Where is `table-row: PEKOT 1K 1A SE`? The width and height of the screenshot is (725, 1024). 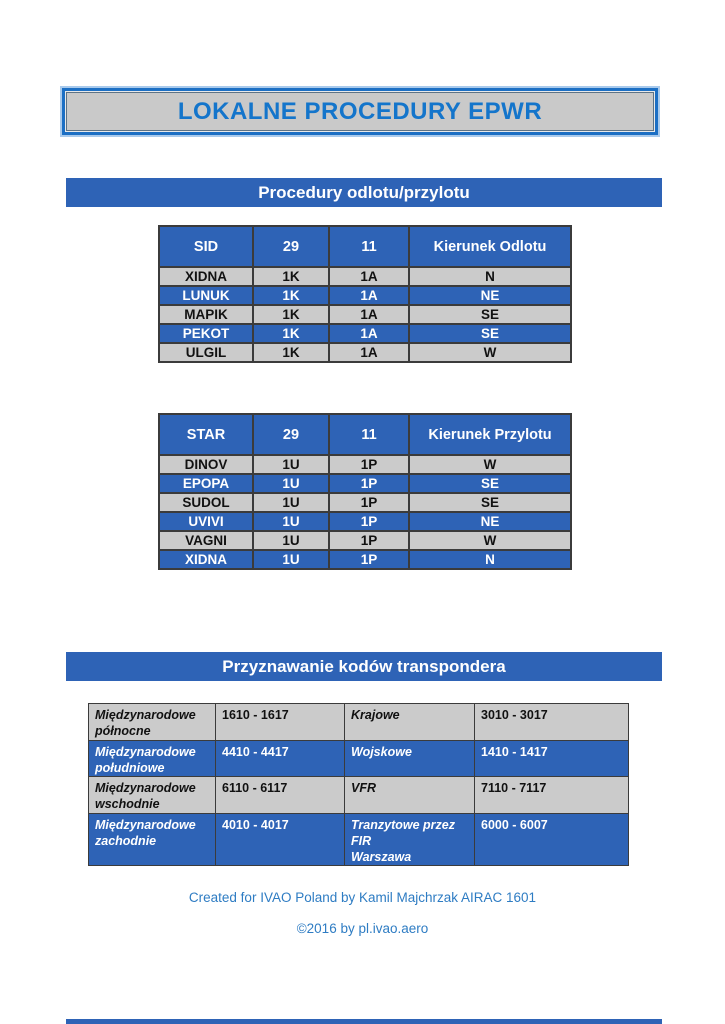 table-row: PEKOT 1K 1A SE is located at coordinates (365, 333).